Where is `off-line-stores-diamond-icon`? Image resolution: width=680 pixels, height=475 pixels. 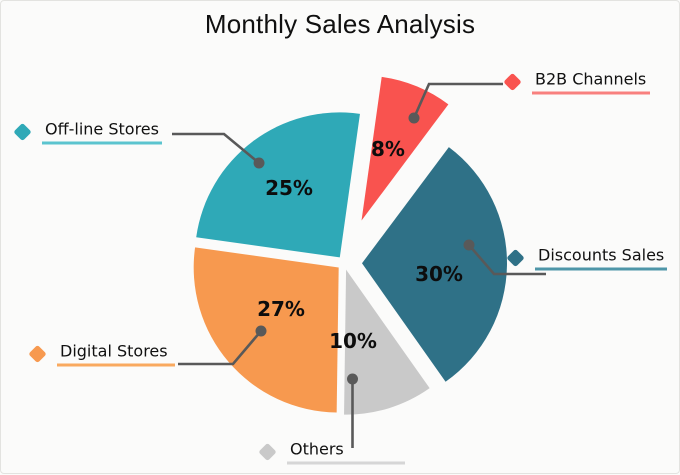
off-line-stores-diamond-icon is located at coordinates (22, 132).